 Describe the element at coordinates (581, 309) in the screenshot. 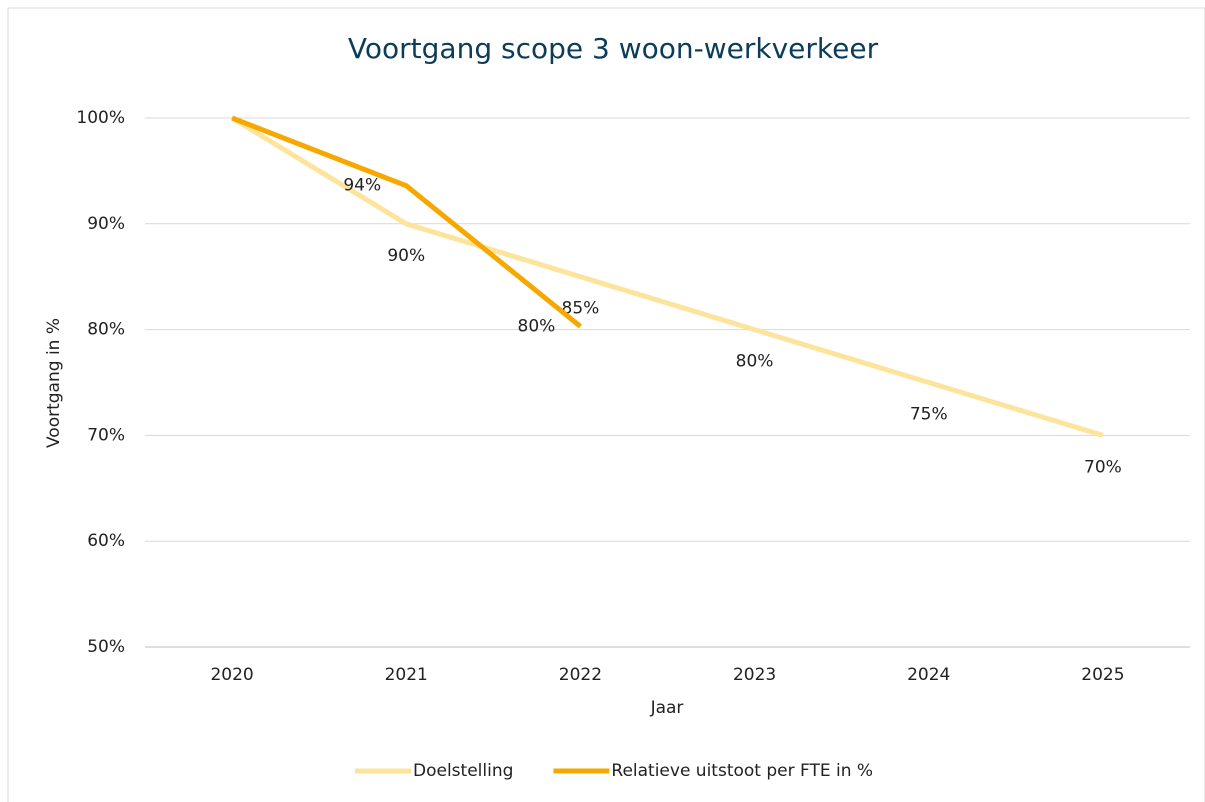

I see `data-label: 85%` at that location.